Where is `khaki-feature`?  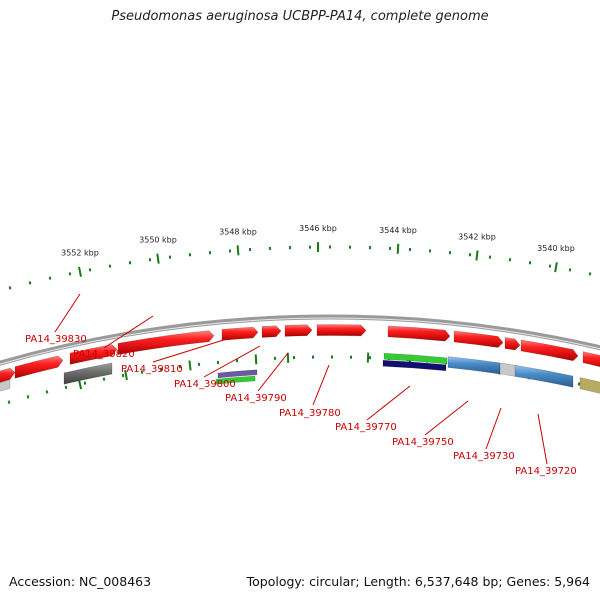
khaki-feature is located at coordinates (589, 387).